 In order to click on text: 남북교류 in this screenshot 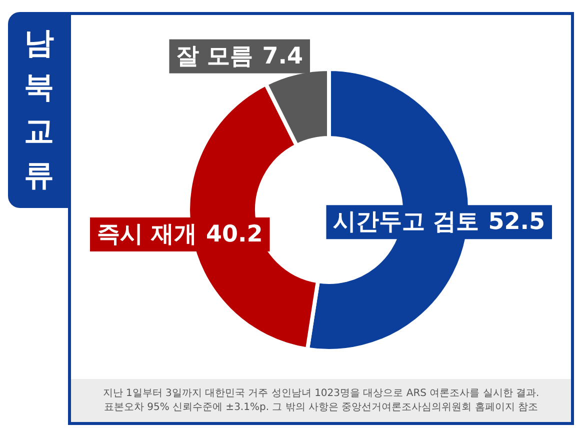, I will do `click(39, 110)`.